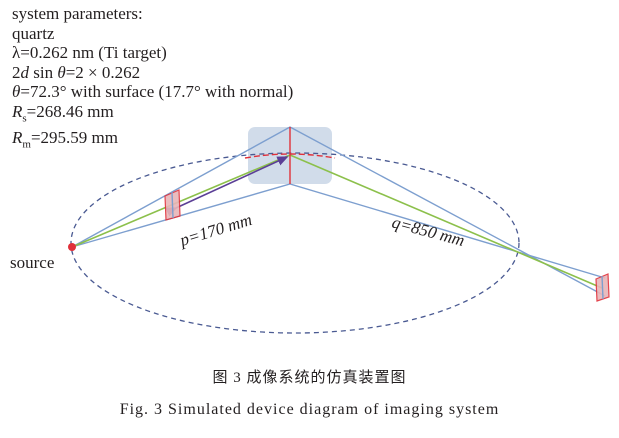 The height and width of the screenshot is (438, 619). Describe the element at coordinates (77, 13) in the screenshot. I see `params-heading: system parameters:` at that location.